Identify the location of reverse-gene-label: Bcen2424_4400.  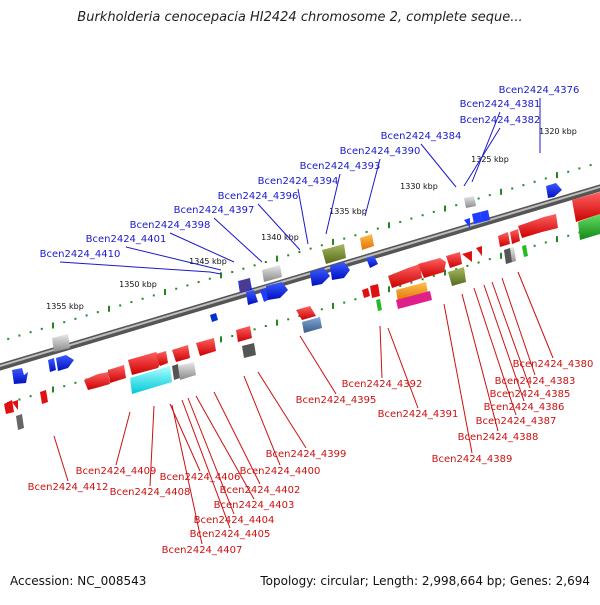
(280, 471).